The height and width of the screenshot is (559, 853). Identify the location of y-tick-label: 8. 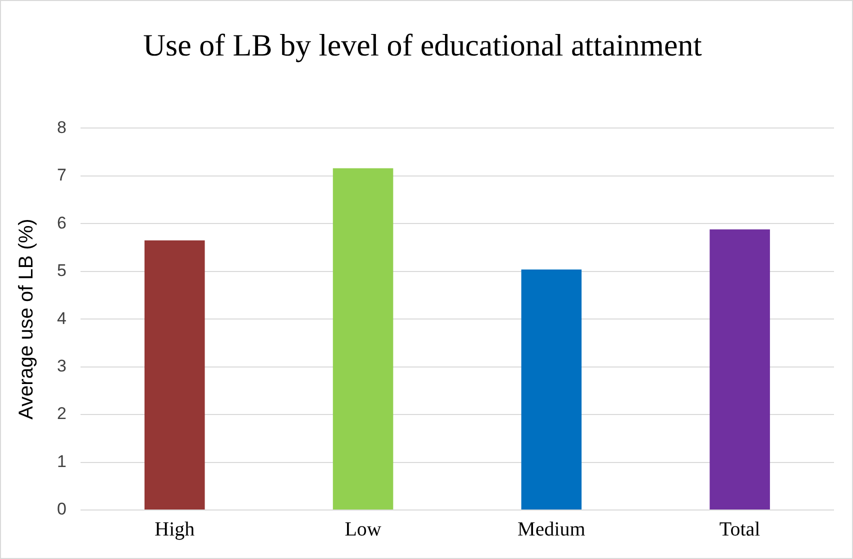
(61, 127).